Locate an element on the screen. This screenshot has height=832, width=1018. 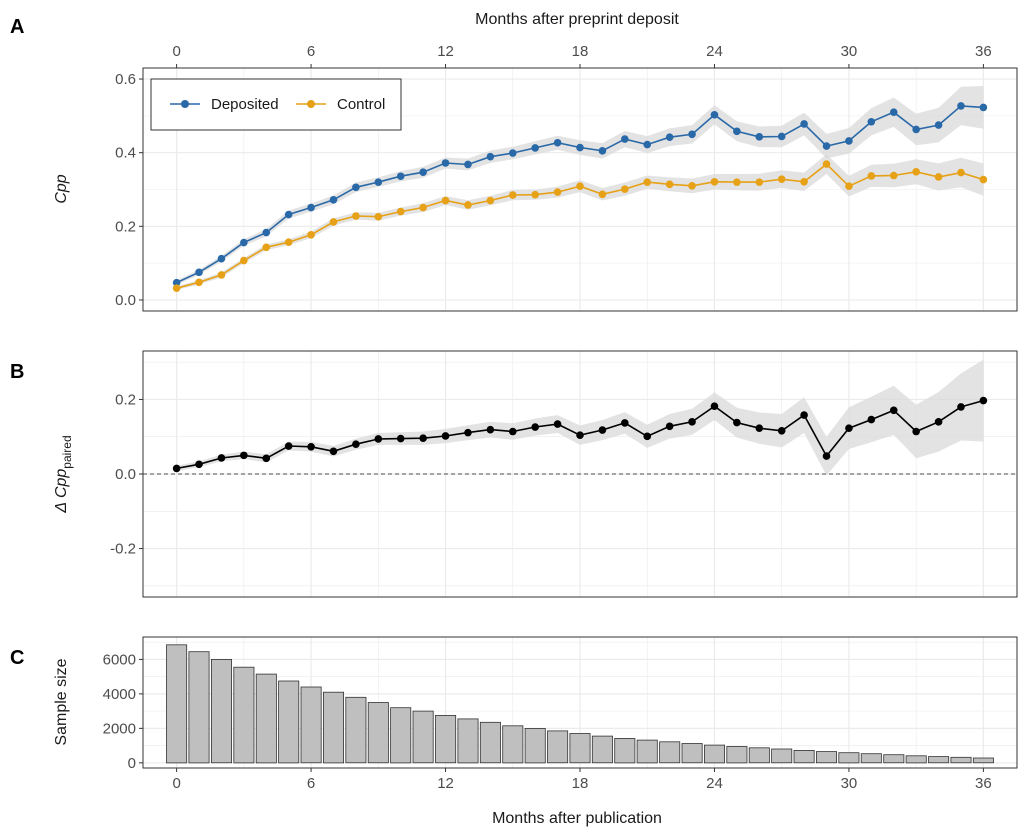
y-tick-label: 0.0 is located at coordinates (125, 300).